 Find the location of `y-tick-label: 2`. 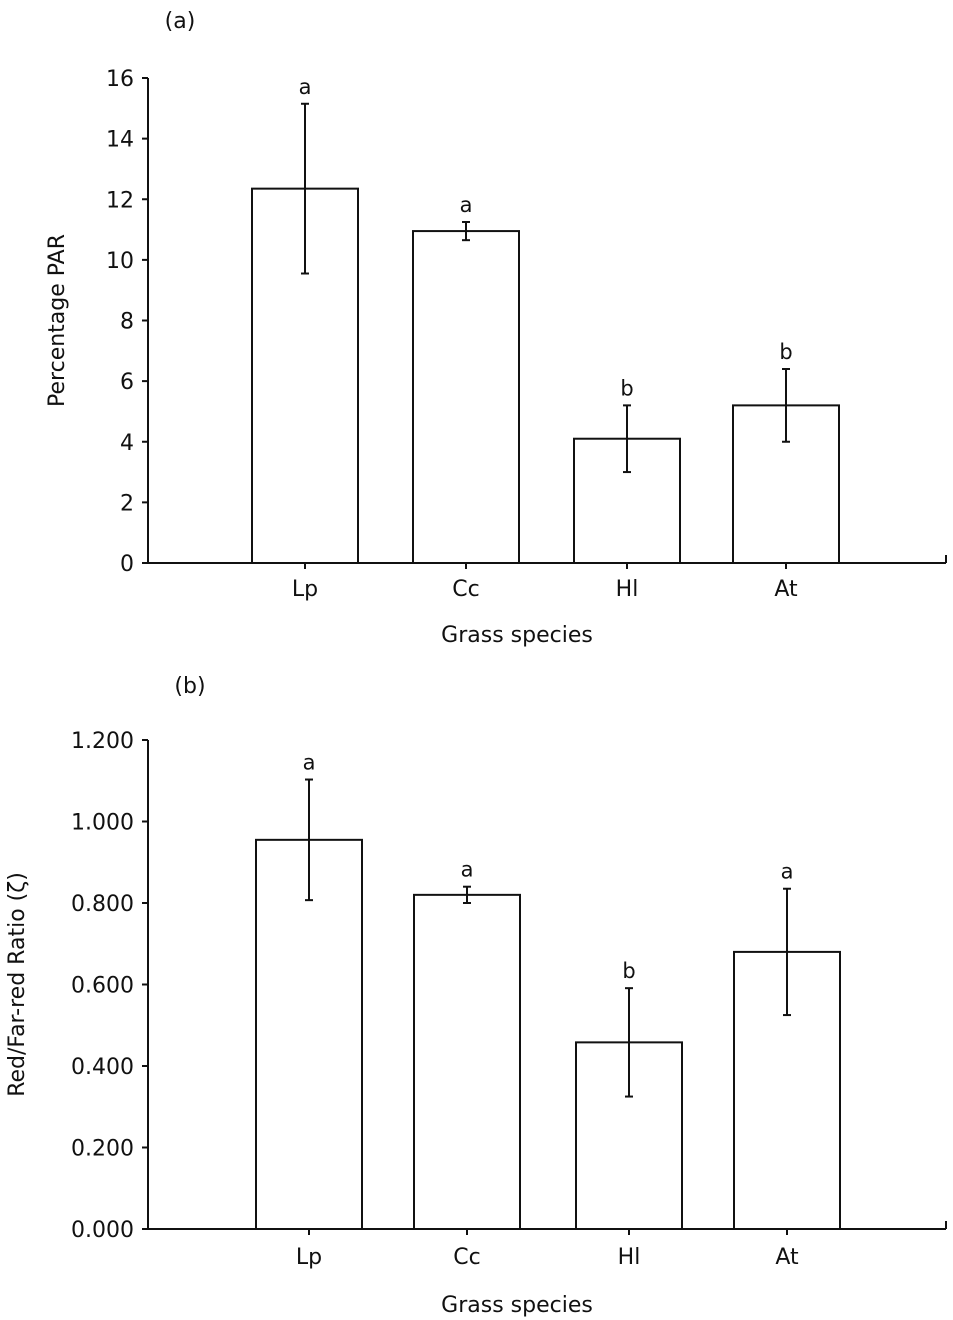

y-tick-label: 2 is located at coordinates (127, 503).